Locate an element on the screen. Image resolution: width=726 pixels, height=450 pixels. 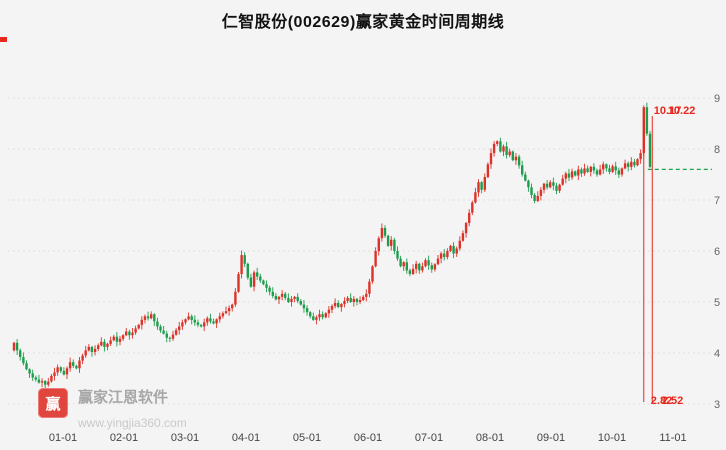
x-tick-label: 07-01 is located at coordinates (429, 438).